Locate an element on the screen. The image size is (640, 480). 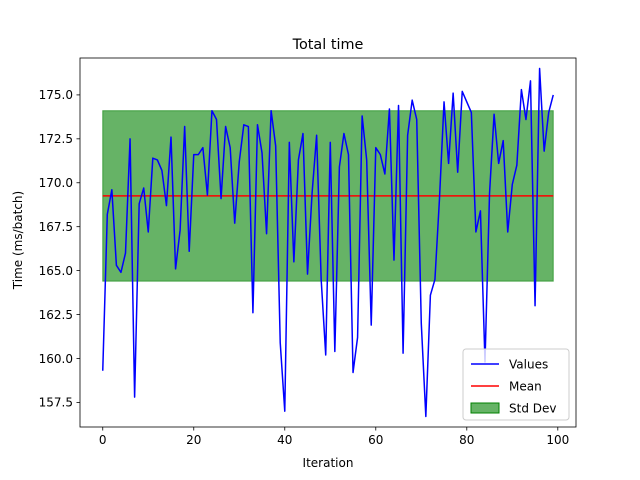
y-tick-label: 160.0 is located at coordinates (56, 359).